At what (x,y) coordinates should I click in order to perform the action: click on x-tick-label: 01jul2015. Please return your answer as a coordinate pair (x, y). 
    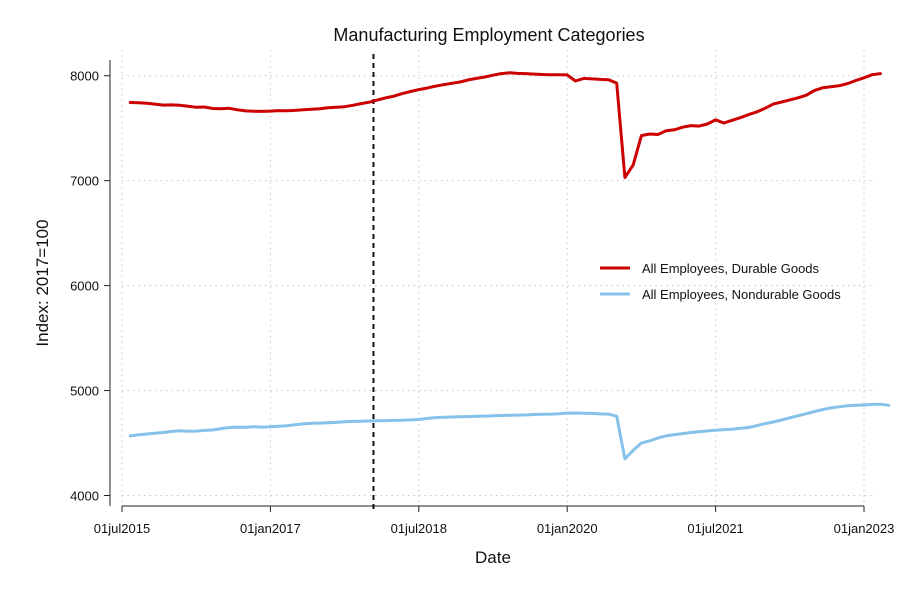
    Looking at the image, I should click on (122, 528).